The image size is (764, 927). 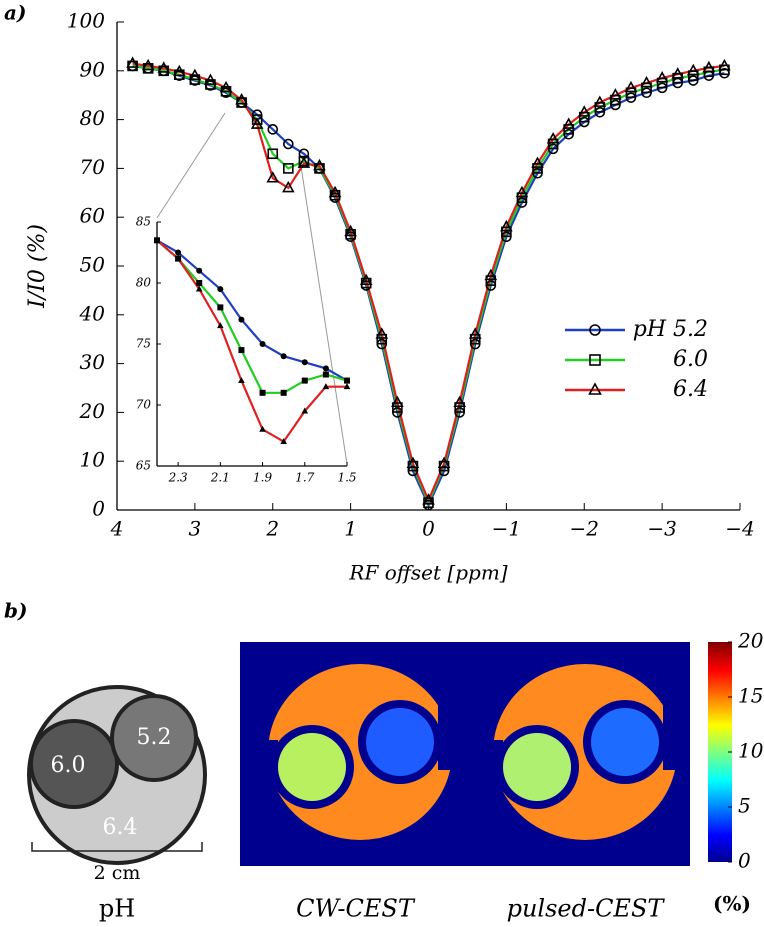 I want to click on colorbar-tick-label: 15, so click(x=750, y=696).